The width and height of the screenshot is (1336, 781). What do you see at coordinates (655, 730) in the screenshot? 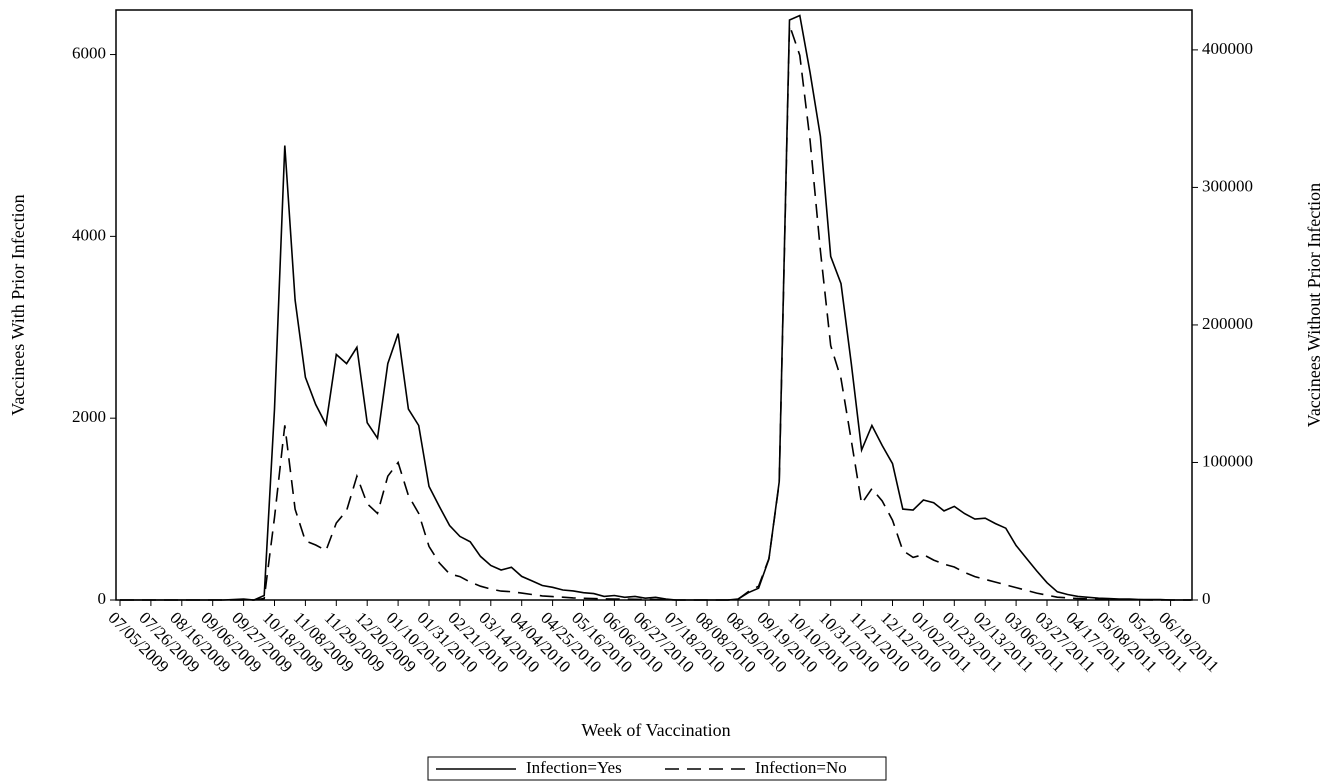
I see `x-axis-label: Week of Vaccination` at bounding box center [655, 730].